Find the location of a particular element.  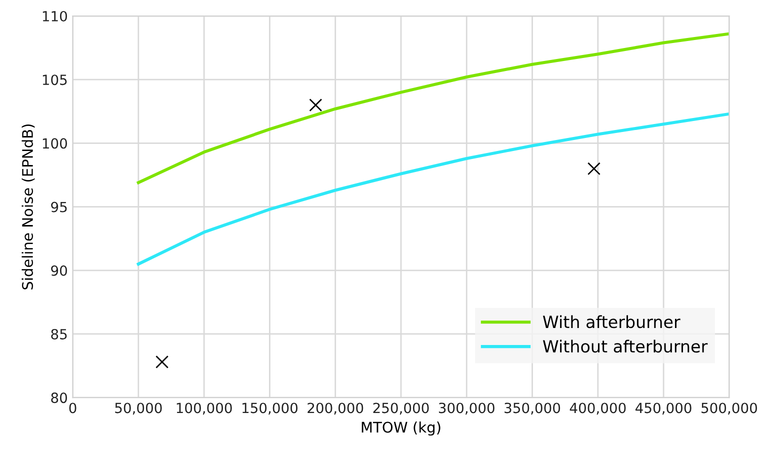

y-axis-title: Sideline Noise (EPNdB) is located at coordinates (28, 207).